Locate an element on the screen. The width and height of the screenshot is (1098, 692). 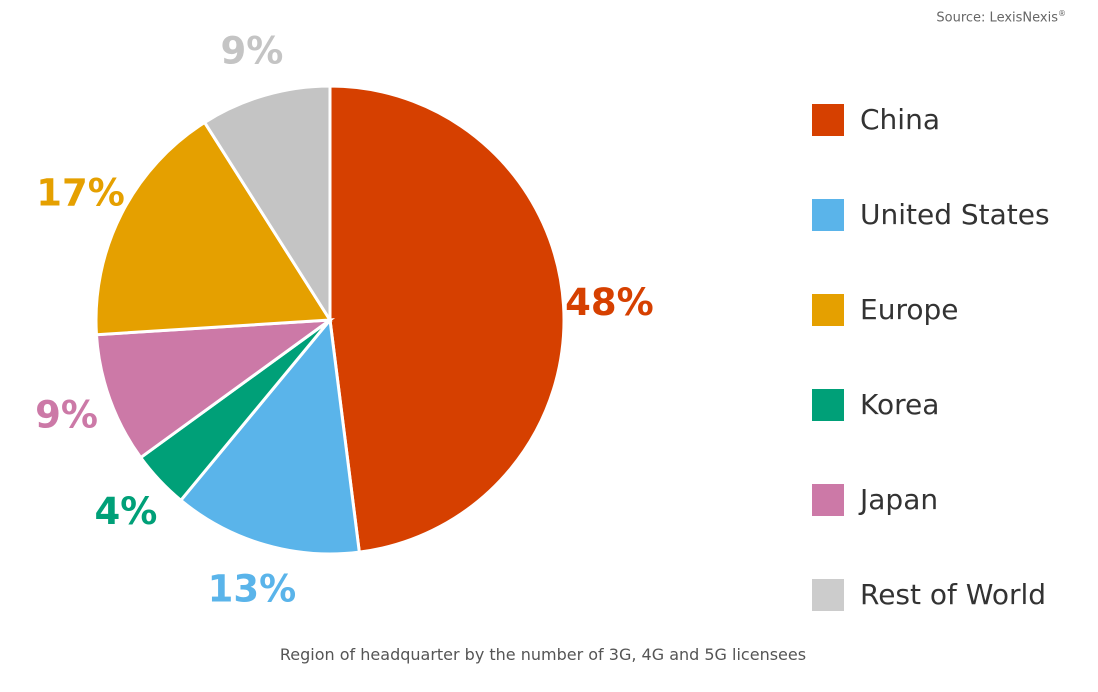
legend-item: United States is located at coordinates (931, 214).